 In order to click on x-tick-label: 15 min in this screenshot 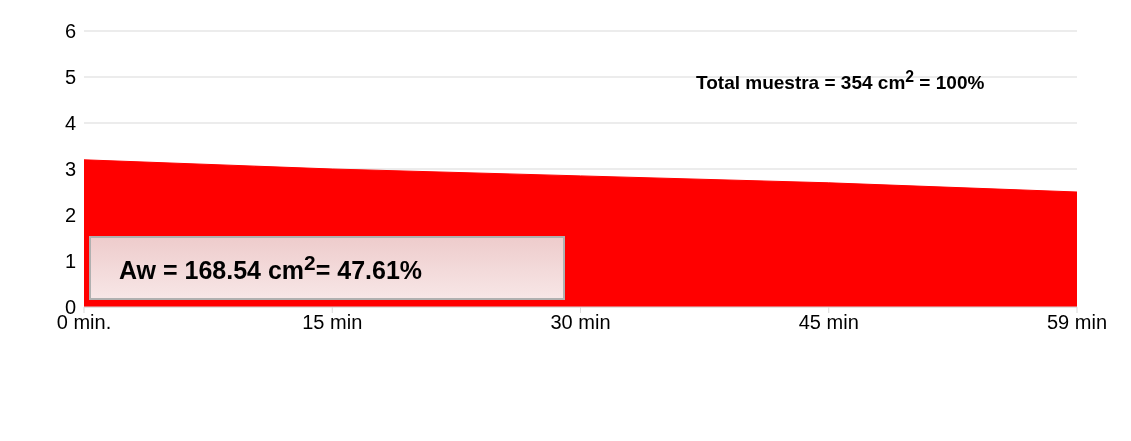, I will do `click(332, 322)`.